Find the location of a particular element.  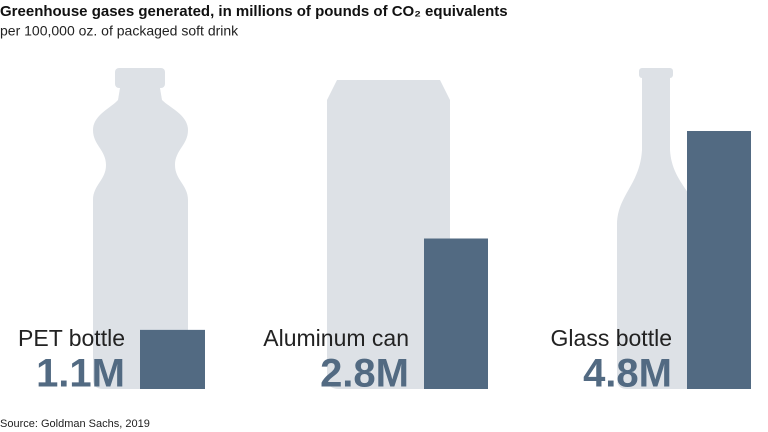

aluminum-can-silhouette is located at coordinates (388, 234).